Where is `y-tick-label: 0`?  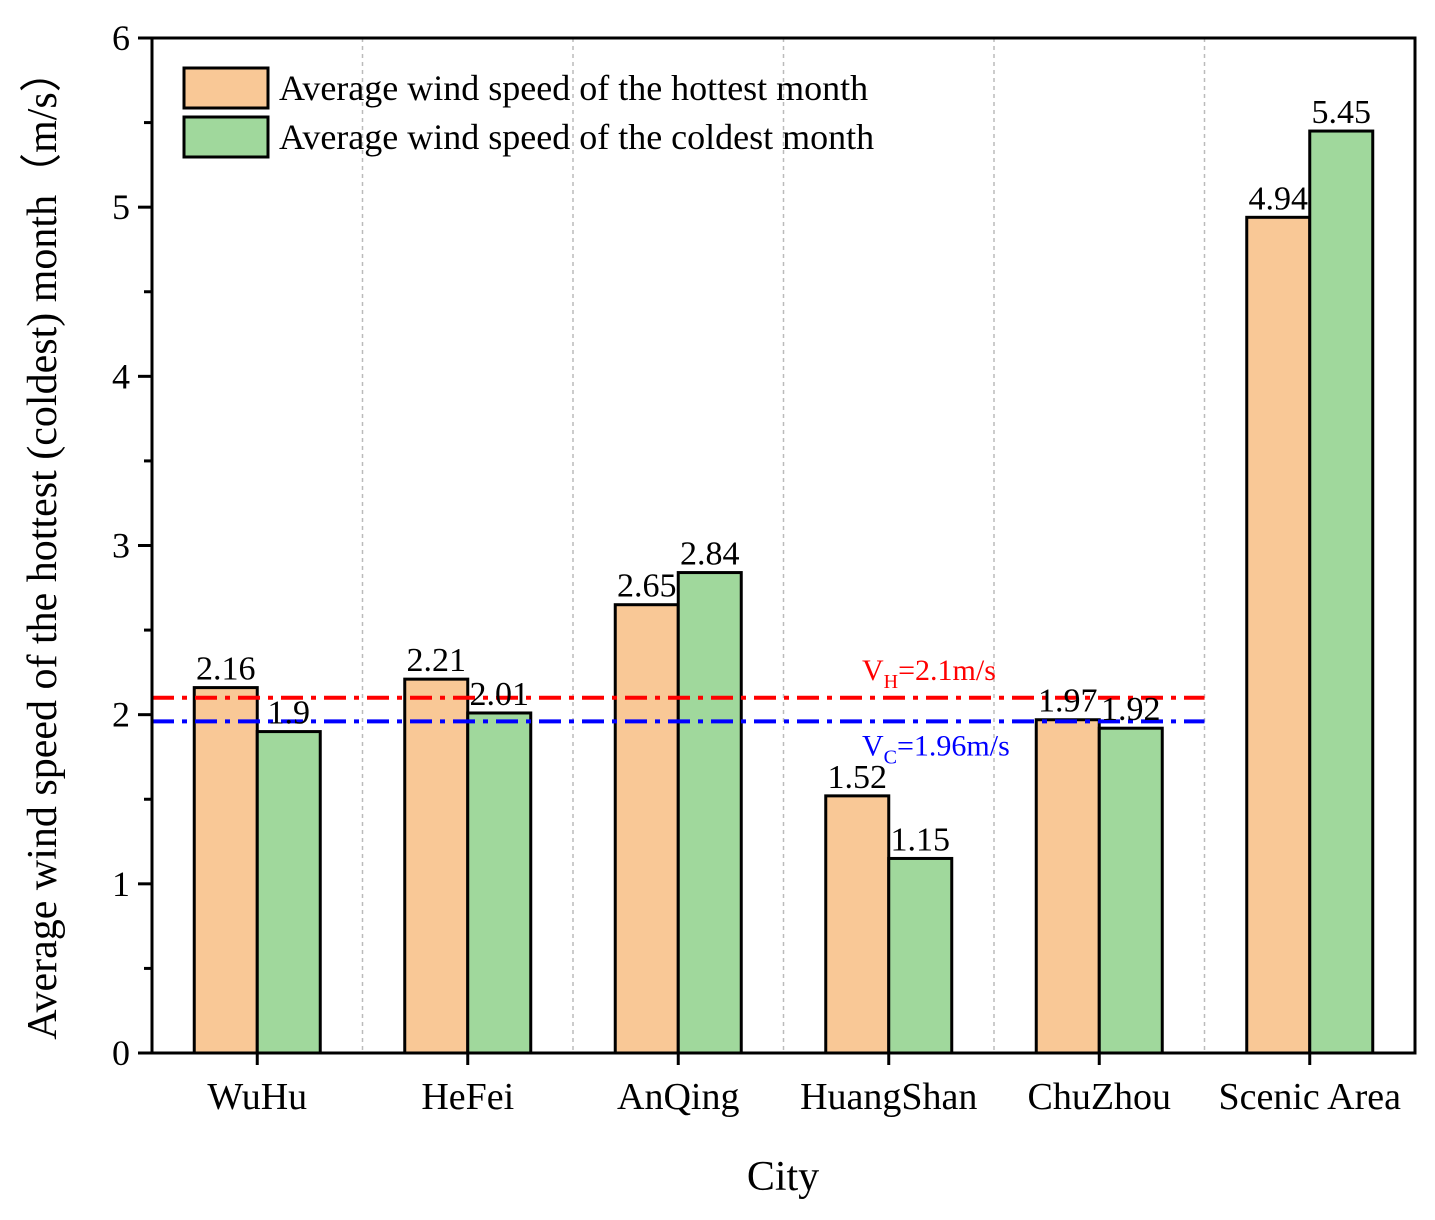 y-tick-label: 0 is located at coordinates (121, 1053).